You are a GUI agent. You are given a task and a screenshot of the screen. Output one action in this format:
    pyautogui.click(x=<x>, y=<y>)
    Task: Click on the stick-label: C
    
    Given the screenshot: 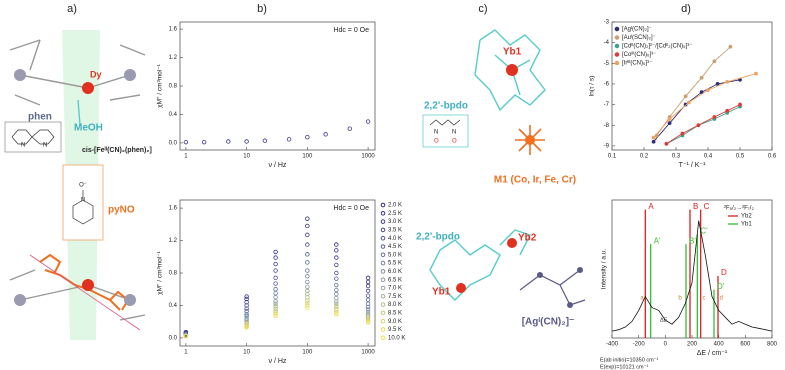 What is the action you would take?
    pyautogui.click(x=707, y=206)
    